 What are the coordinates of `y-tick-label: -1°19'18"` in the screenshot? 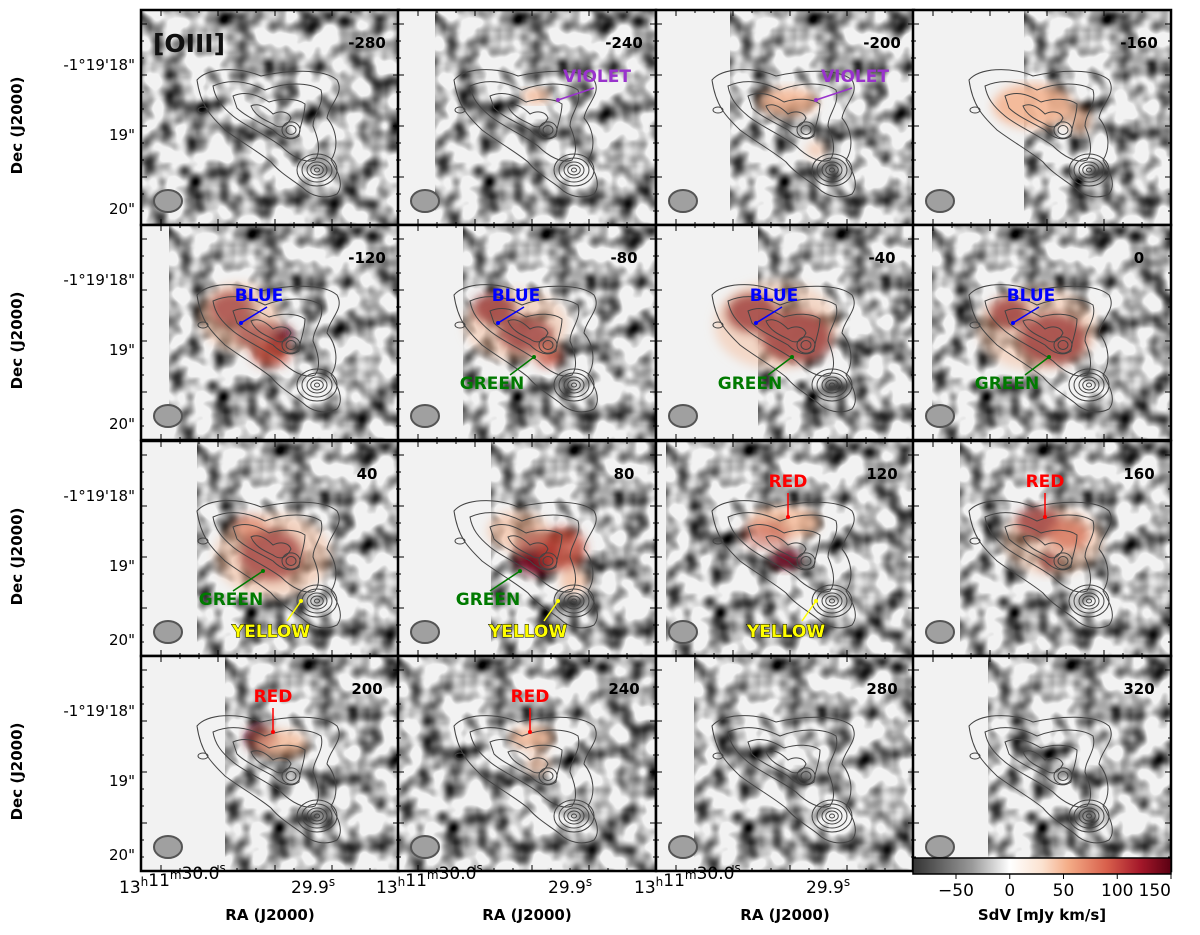 It's located at (99, 496).